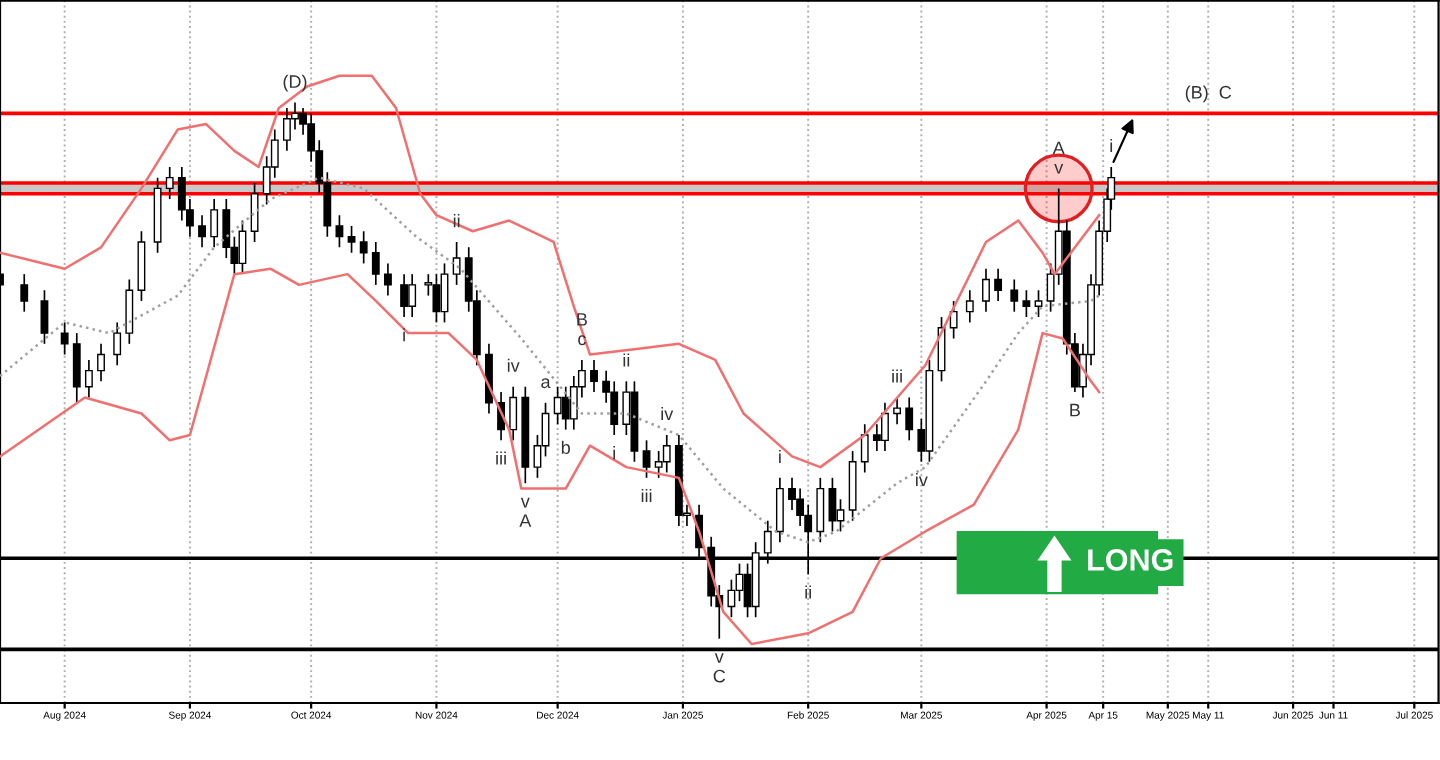  I want to click on annotation: B, so click(1075, 410).